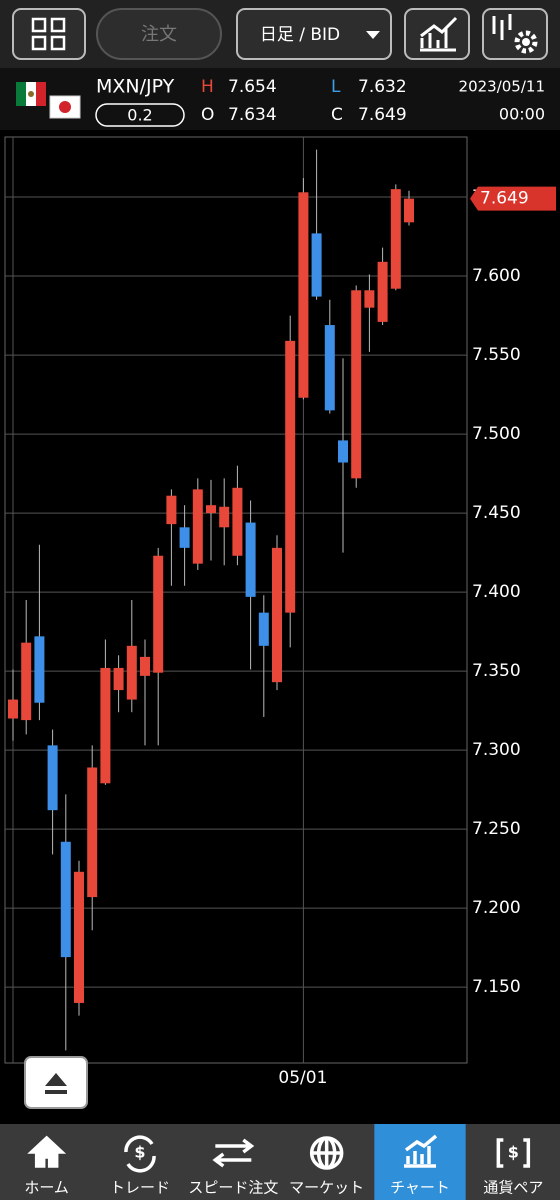 Image resolution: width=560 pixels, height=1200 pixels. I want to click on last-price-tag, so click(513, 198).